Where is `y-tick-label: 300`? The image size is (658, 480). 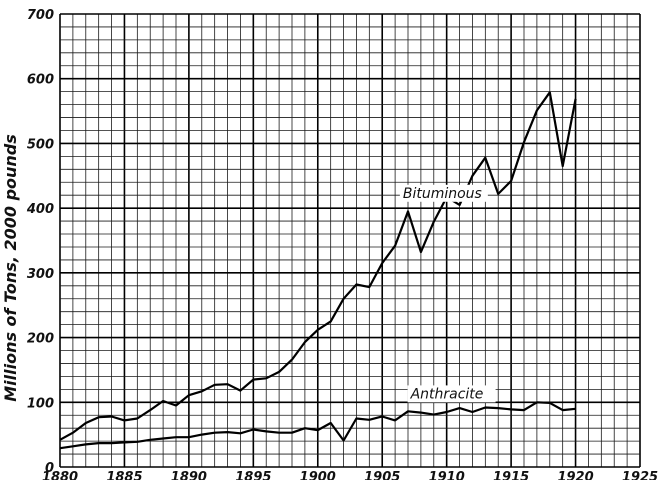 y-tick-label: 300 is located at coordinates (40, 274).